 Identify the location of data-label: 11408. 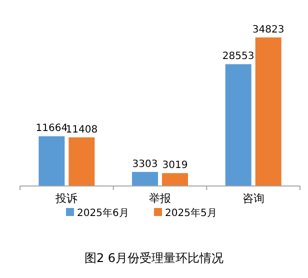
(82, 130).